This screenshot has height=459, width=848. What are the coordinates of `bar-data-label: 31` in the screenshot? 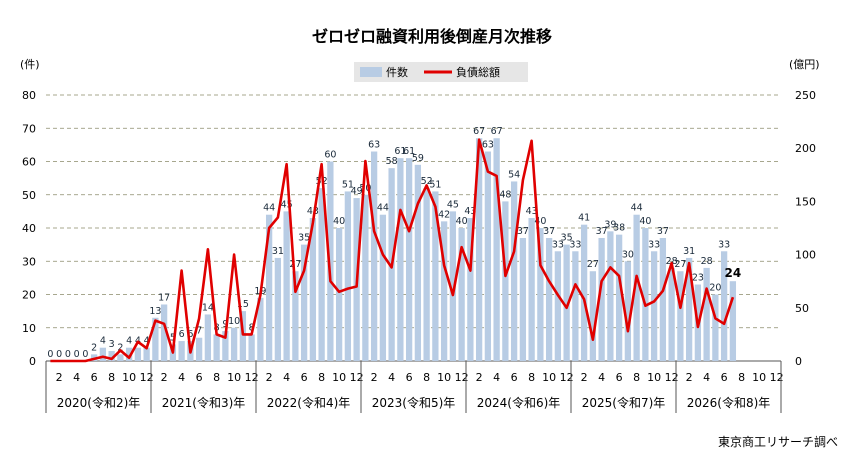 It's located at (278, 251).